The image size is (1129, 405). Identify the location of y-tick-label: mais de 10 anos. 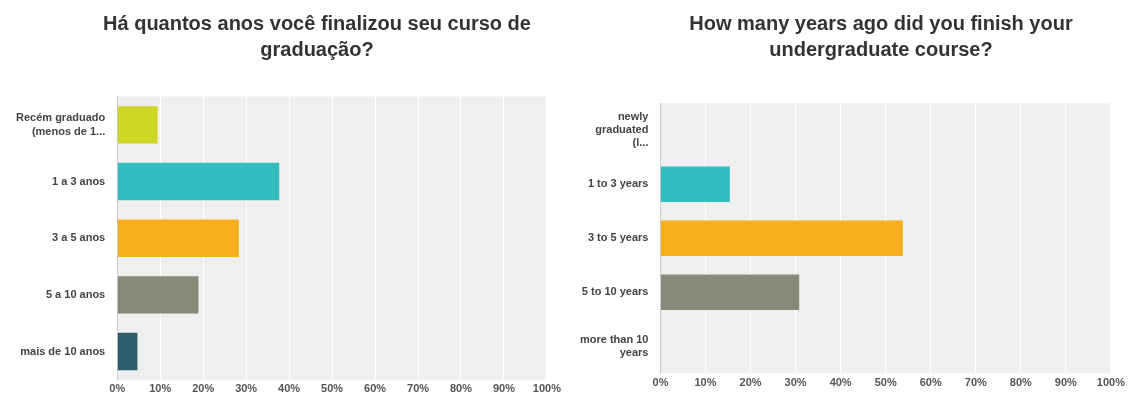
(63, 350).